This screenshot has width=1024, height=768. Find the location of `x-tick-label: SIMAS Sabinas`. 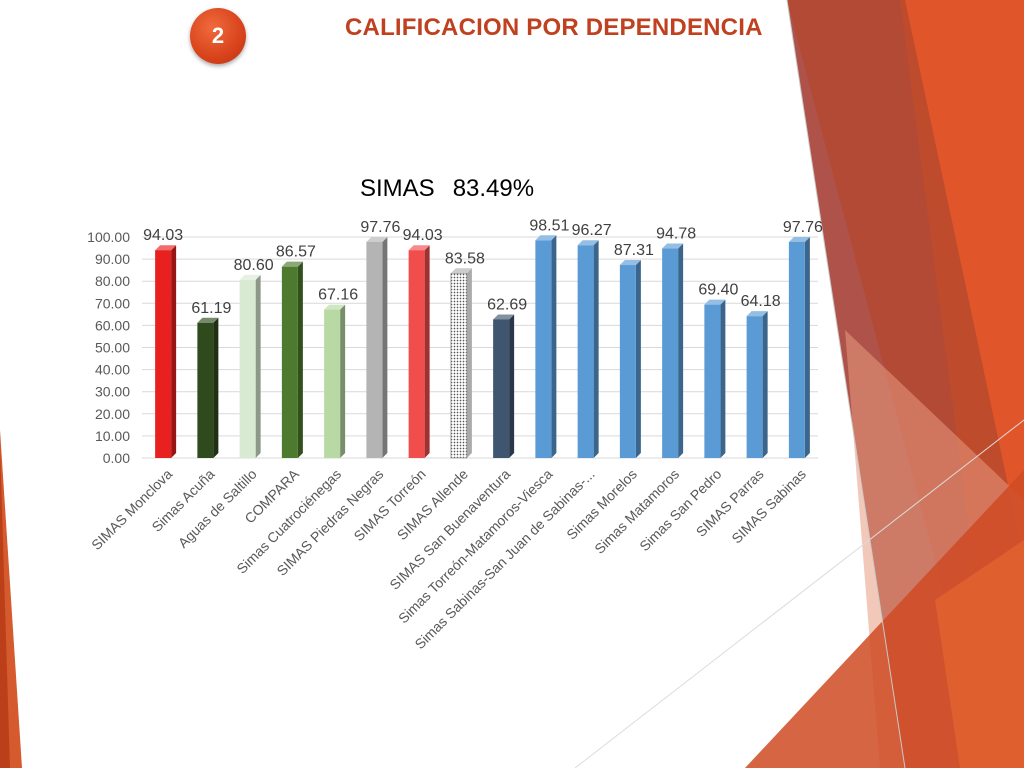

x-tick-label: SIMAS Sabinas is located at coordinates (768, 506).